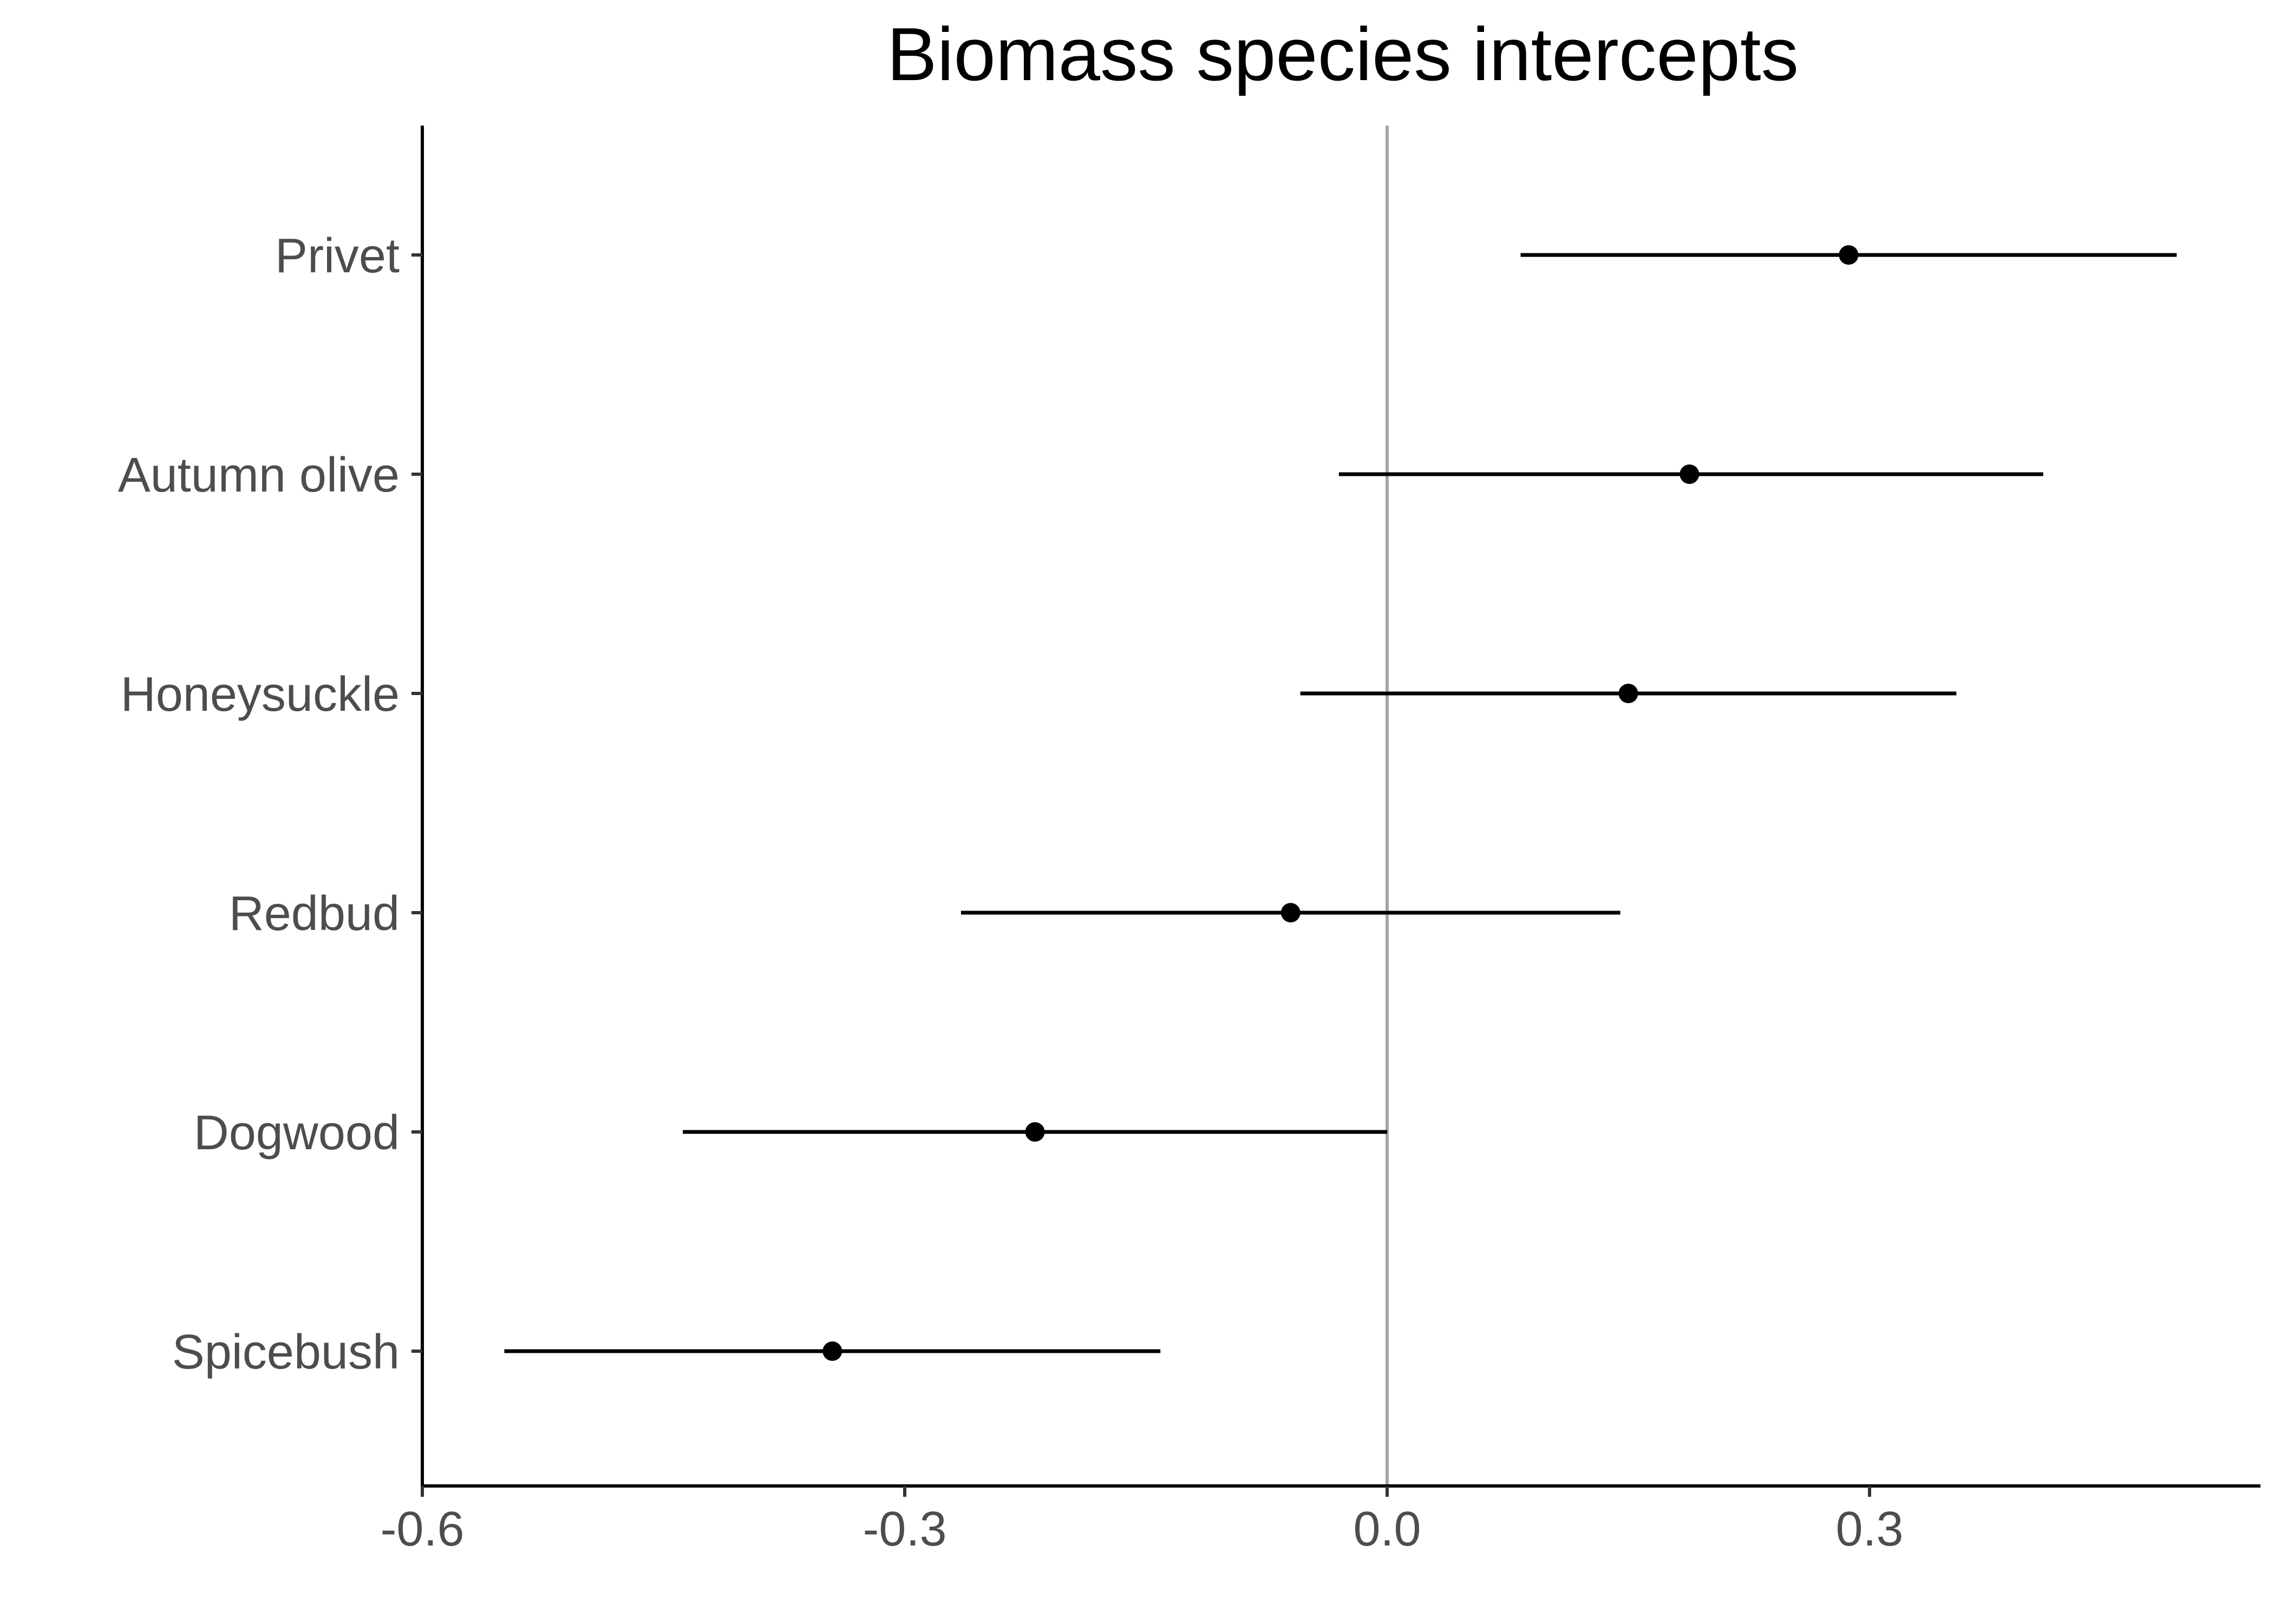 Image resolution: width=2274 pixels, height=1624 pixels. I want to click on y-tick-label: Autumn olive, so click(259, 475).